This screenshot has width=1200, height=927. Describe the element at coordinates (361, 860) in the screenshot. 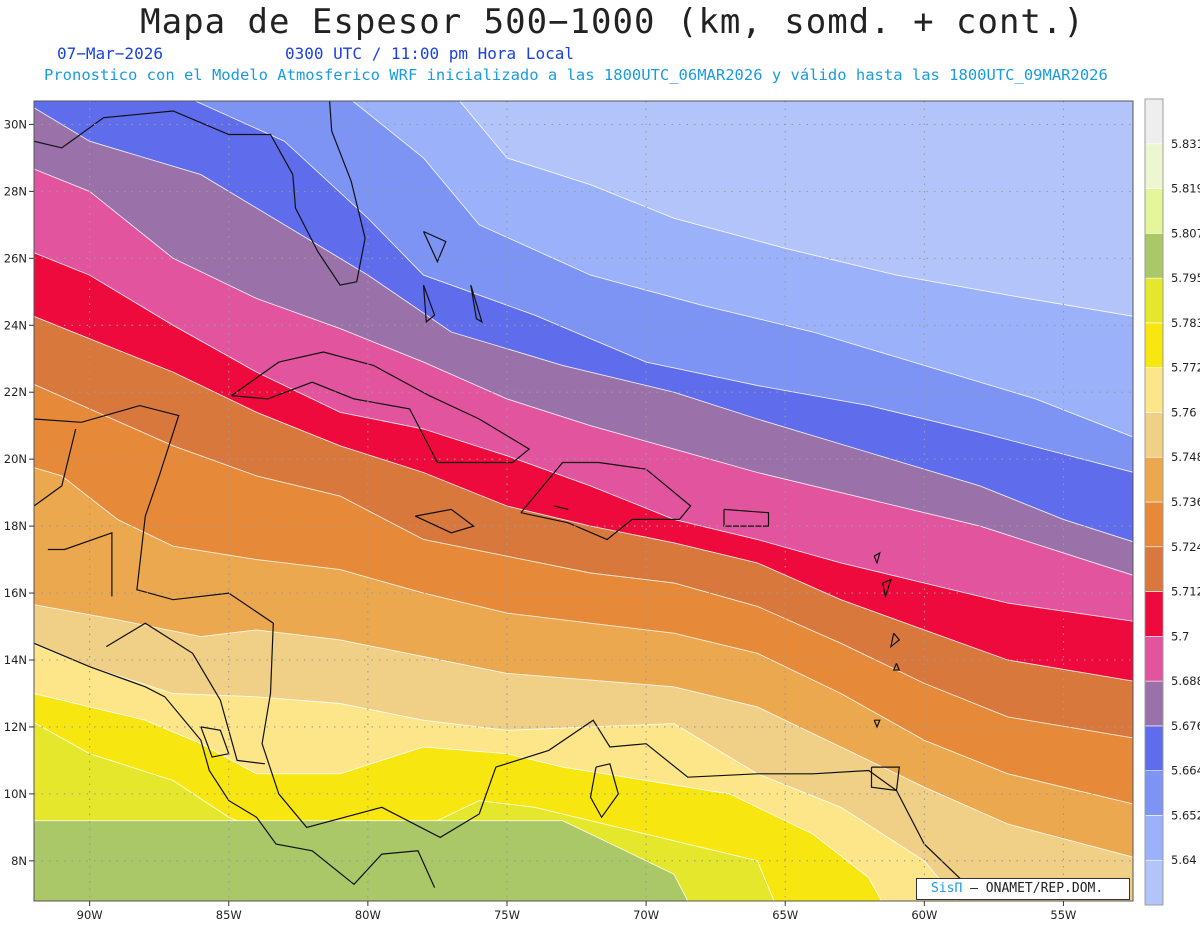

I see `thickness-band` at that location.